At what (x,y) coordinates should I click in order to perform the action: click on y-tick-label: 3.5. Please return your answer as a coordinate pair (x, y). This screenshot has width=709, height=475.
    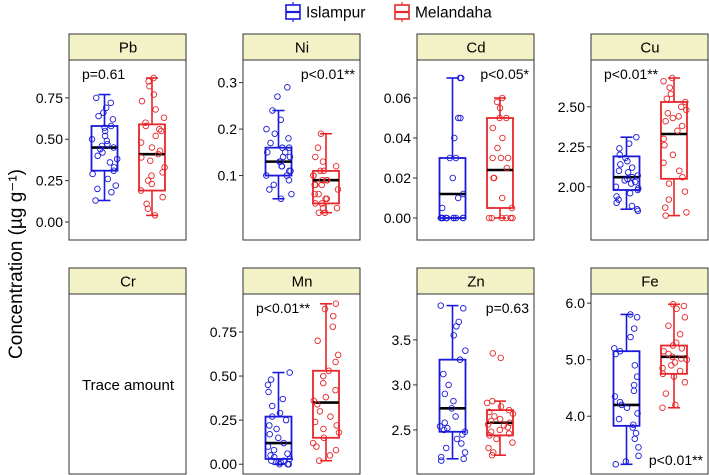
    Looking at the image, I should click on (402, 340).